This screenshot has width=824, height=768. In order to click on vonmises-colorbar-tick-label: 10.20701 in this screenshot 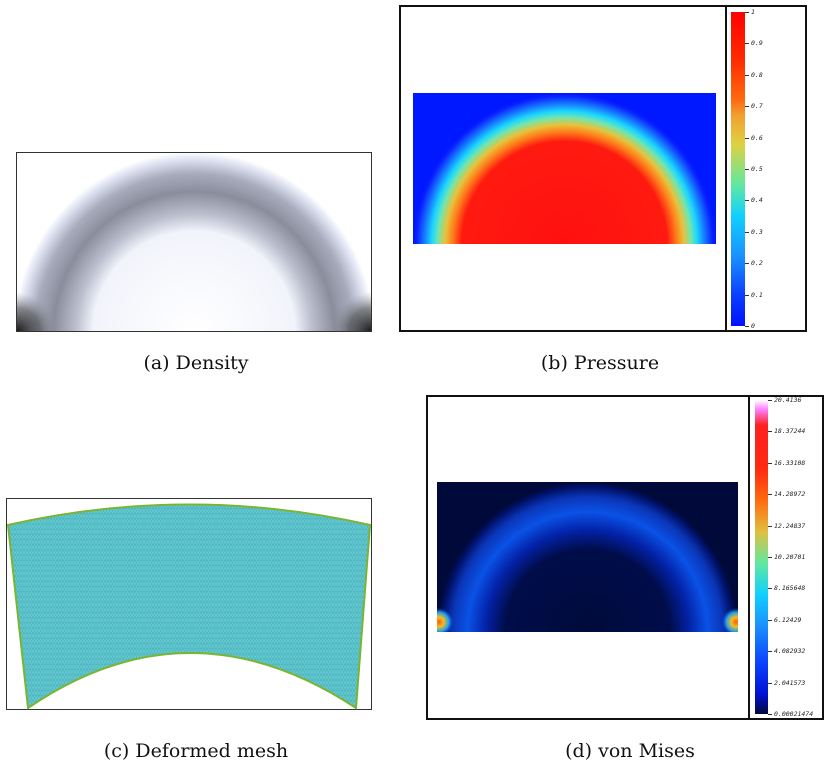, I will do `click(790, 557)`.